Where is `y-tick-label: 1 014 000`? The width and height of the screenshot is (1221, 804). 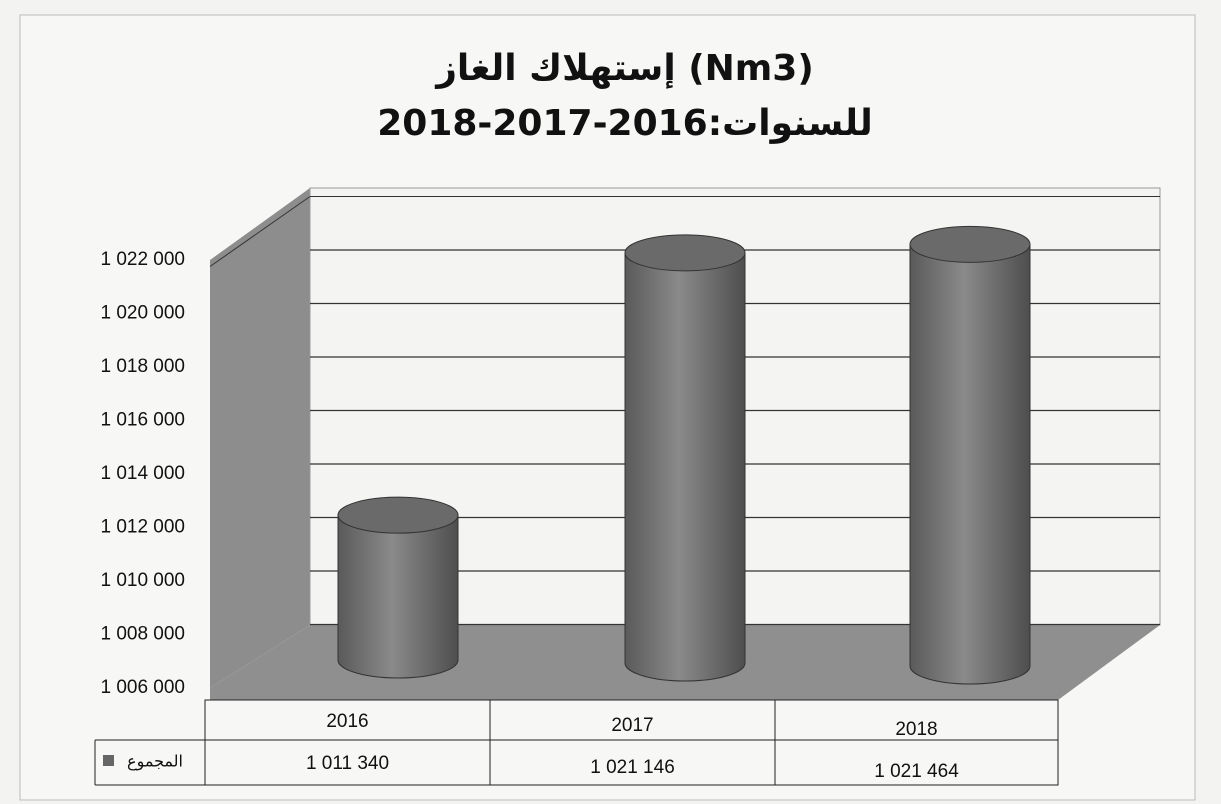
y-tick-label: 1 014 000 is located at coordinates (142, 473).